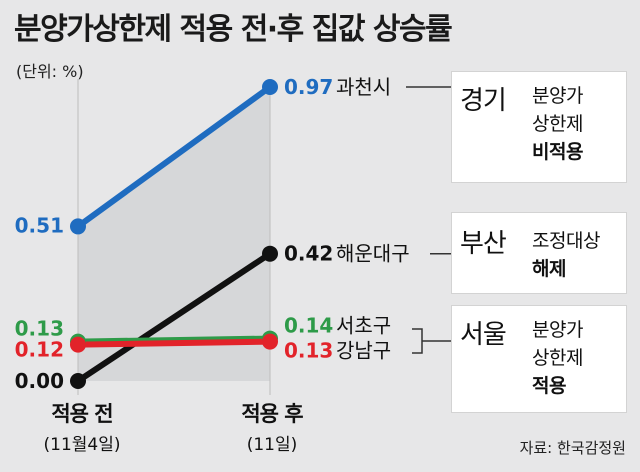  I want to click on point-after-강남구, so click(270, 341).